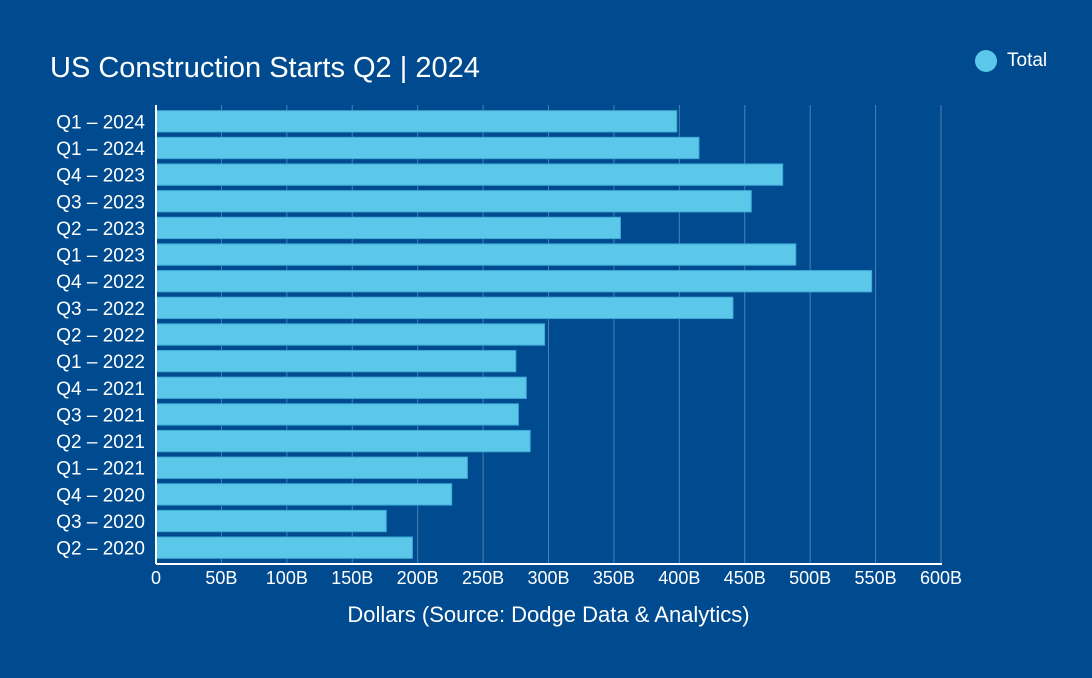 The height and width of the screenshot is (678, 1092). What do you see at coordinates (941, 578) in the screenshot?
I see `x-tick-label: 600B` at bounding box center [941, 578].